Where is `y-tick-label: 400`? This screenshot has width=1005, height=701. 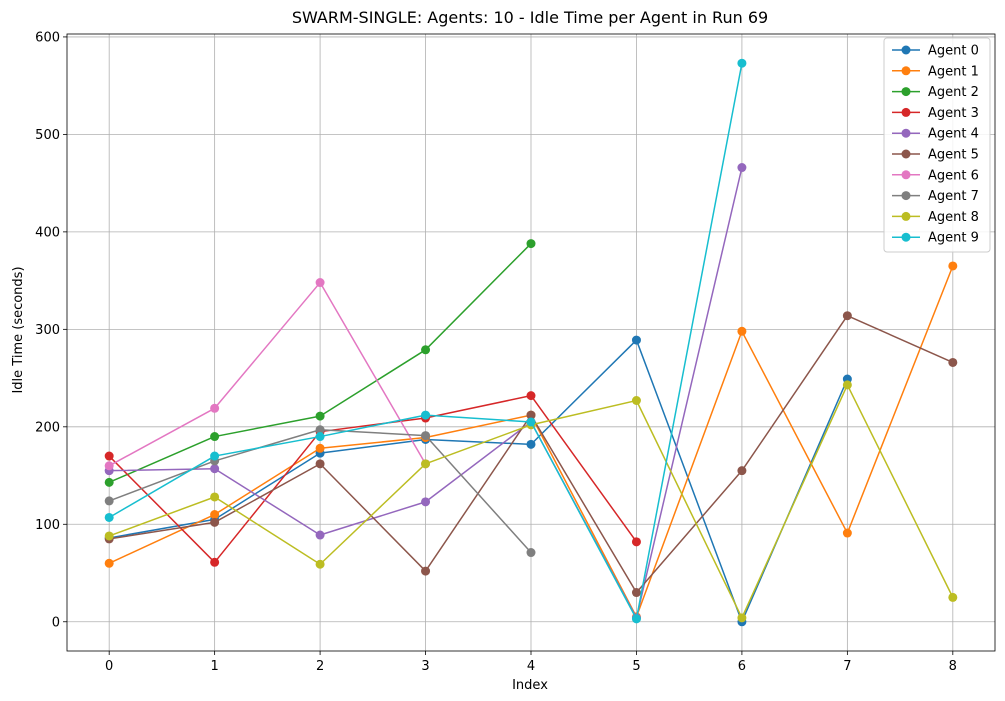
y-tick-label: 400 is located at coordinates (47, 232).